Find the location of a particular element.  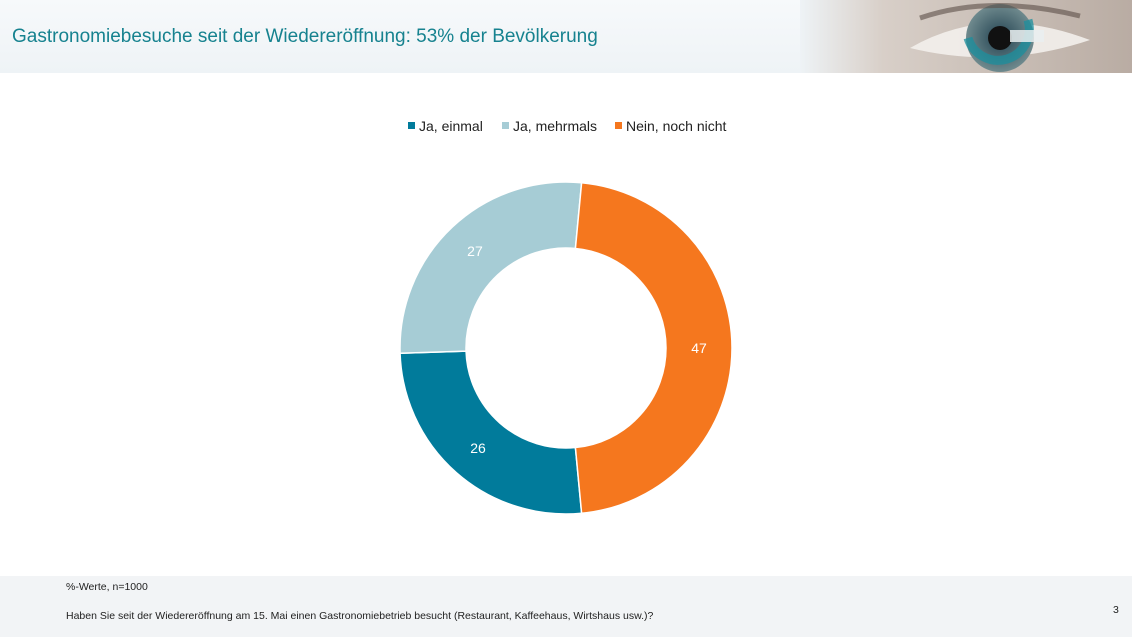

eye-photo is located at coordinates (966, 36).